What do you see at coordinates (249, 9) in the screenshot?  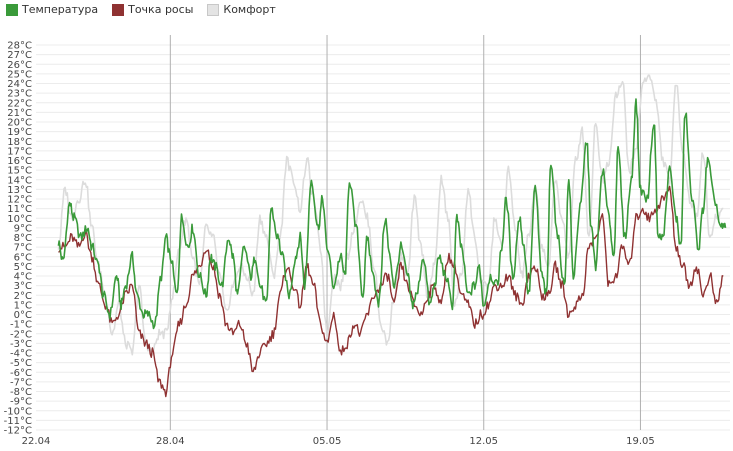 I see `legend-label-comfort: Комфорт` at bounding box center [249, 9].